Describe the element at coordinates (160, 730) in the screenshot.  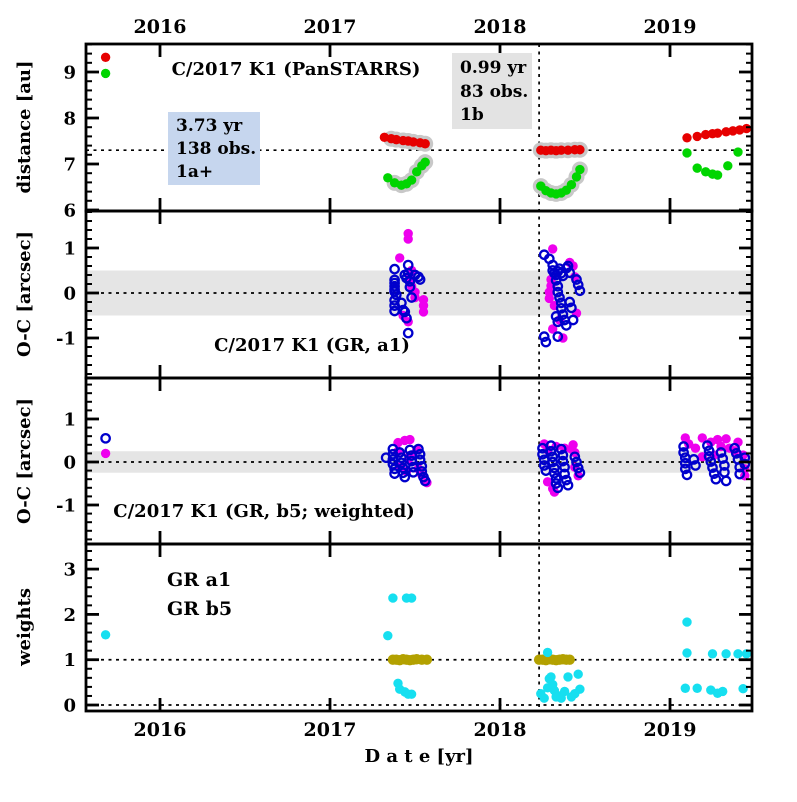
I see `x-tick-label-bottom: 2016` at that location.